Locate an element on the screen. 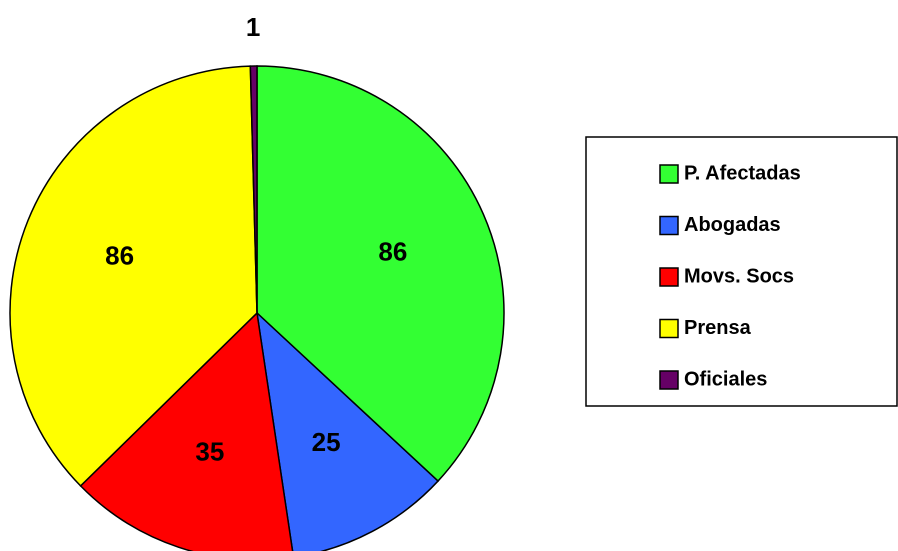 The width and height of the screenshot is (898, 551). legend-label: P. Afectadas is located at coordinates (742, 173).